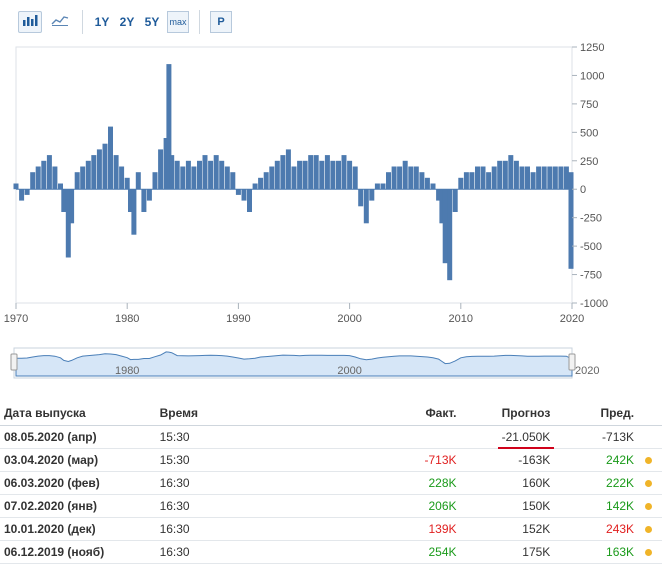 The height and width of the screenshot is (564, 662). Describe the element at coordinates (267, 437) in the screenshot. I see `row-time: 15:30` at that location.